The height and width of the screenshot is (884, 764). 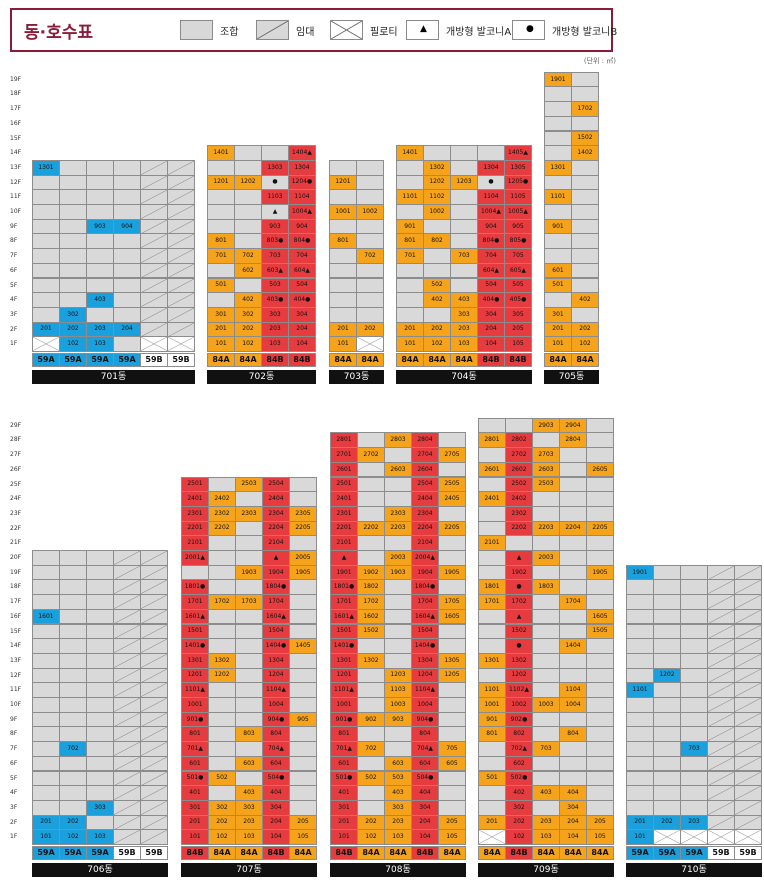 What do you see at coordinates (371, 837) in the screenshot?
I see `unit-cell: 102` at bounding box center [371, 837].